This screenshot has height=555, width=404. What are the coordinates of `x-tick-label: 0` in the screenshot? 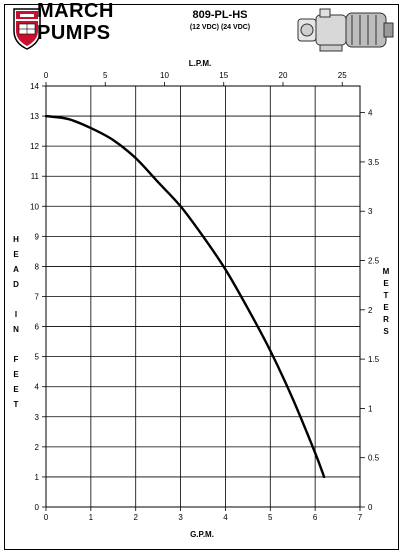 It's located at (46, 517).